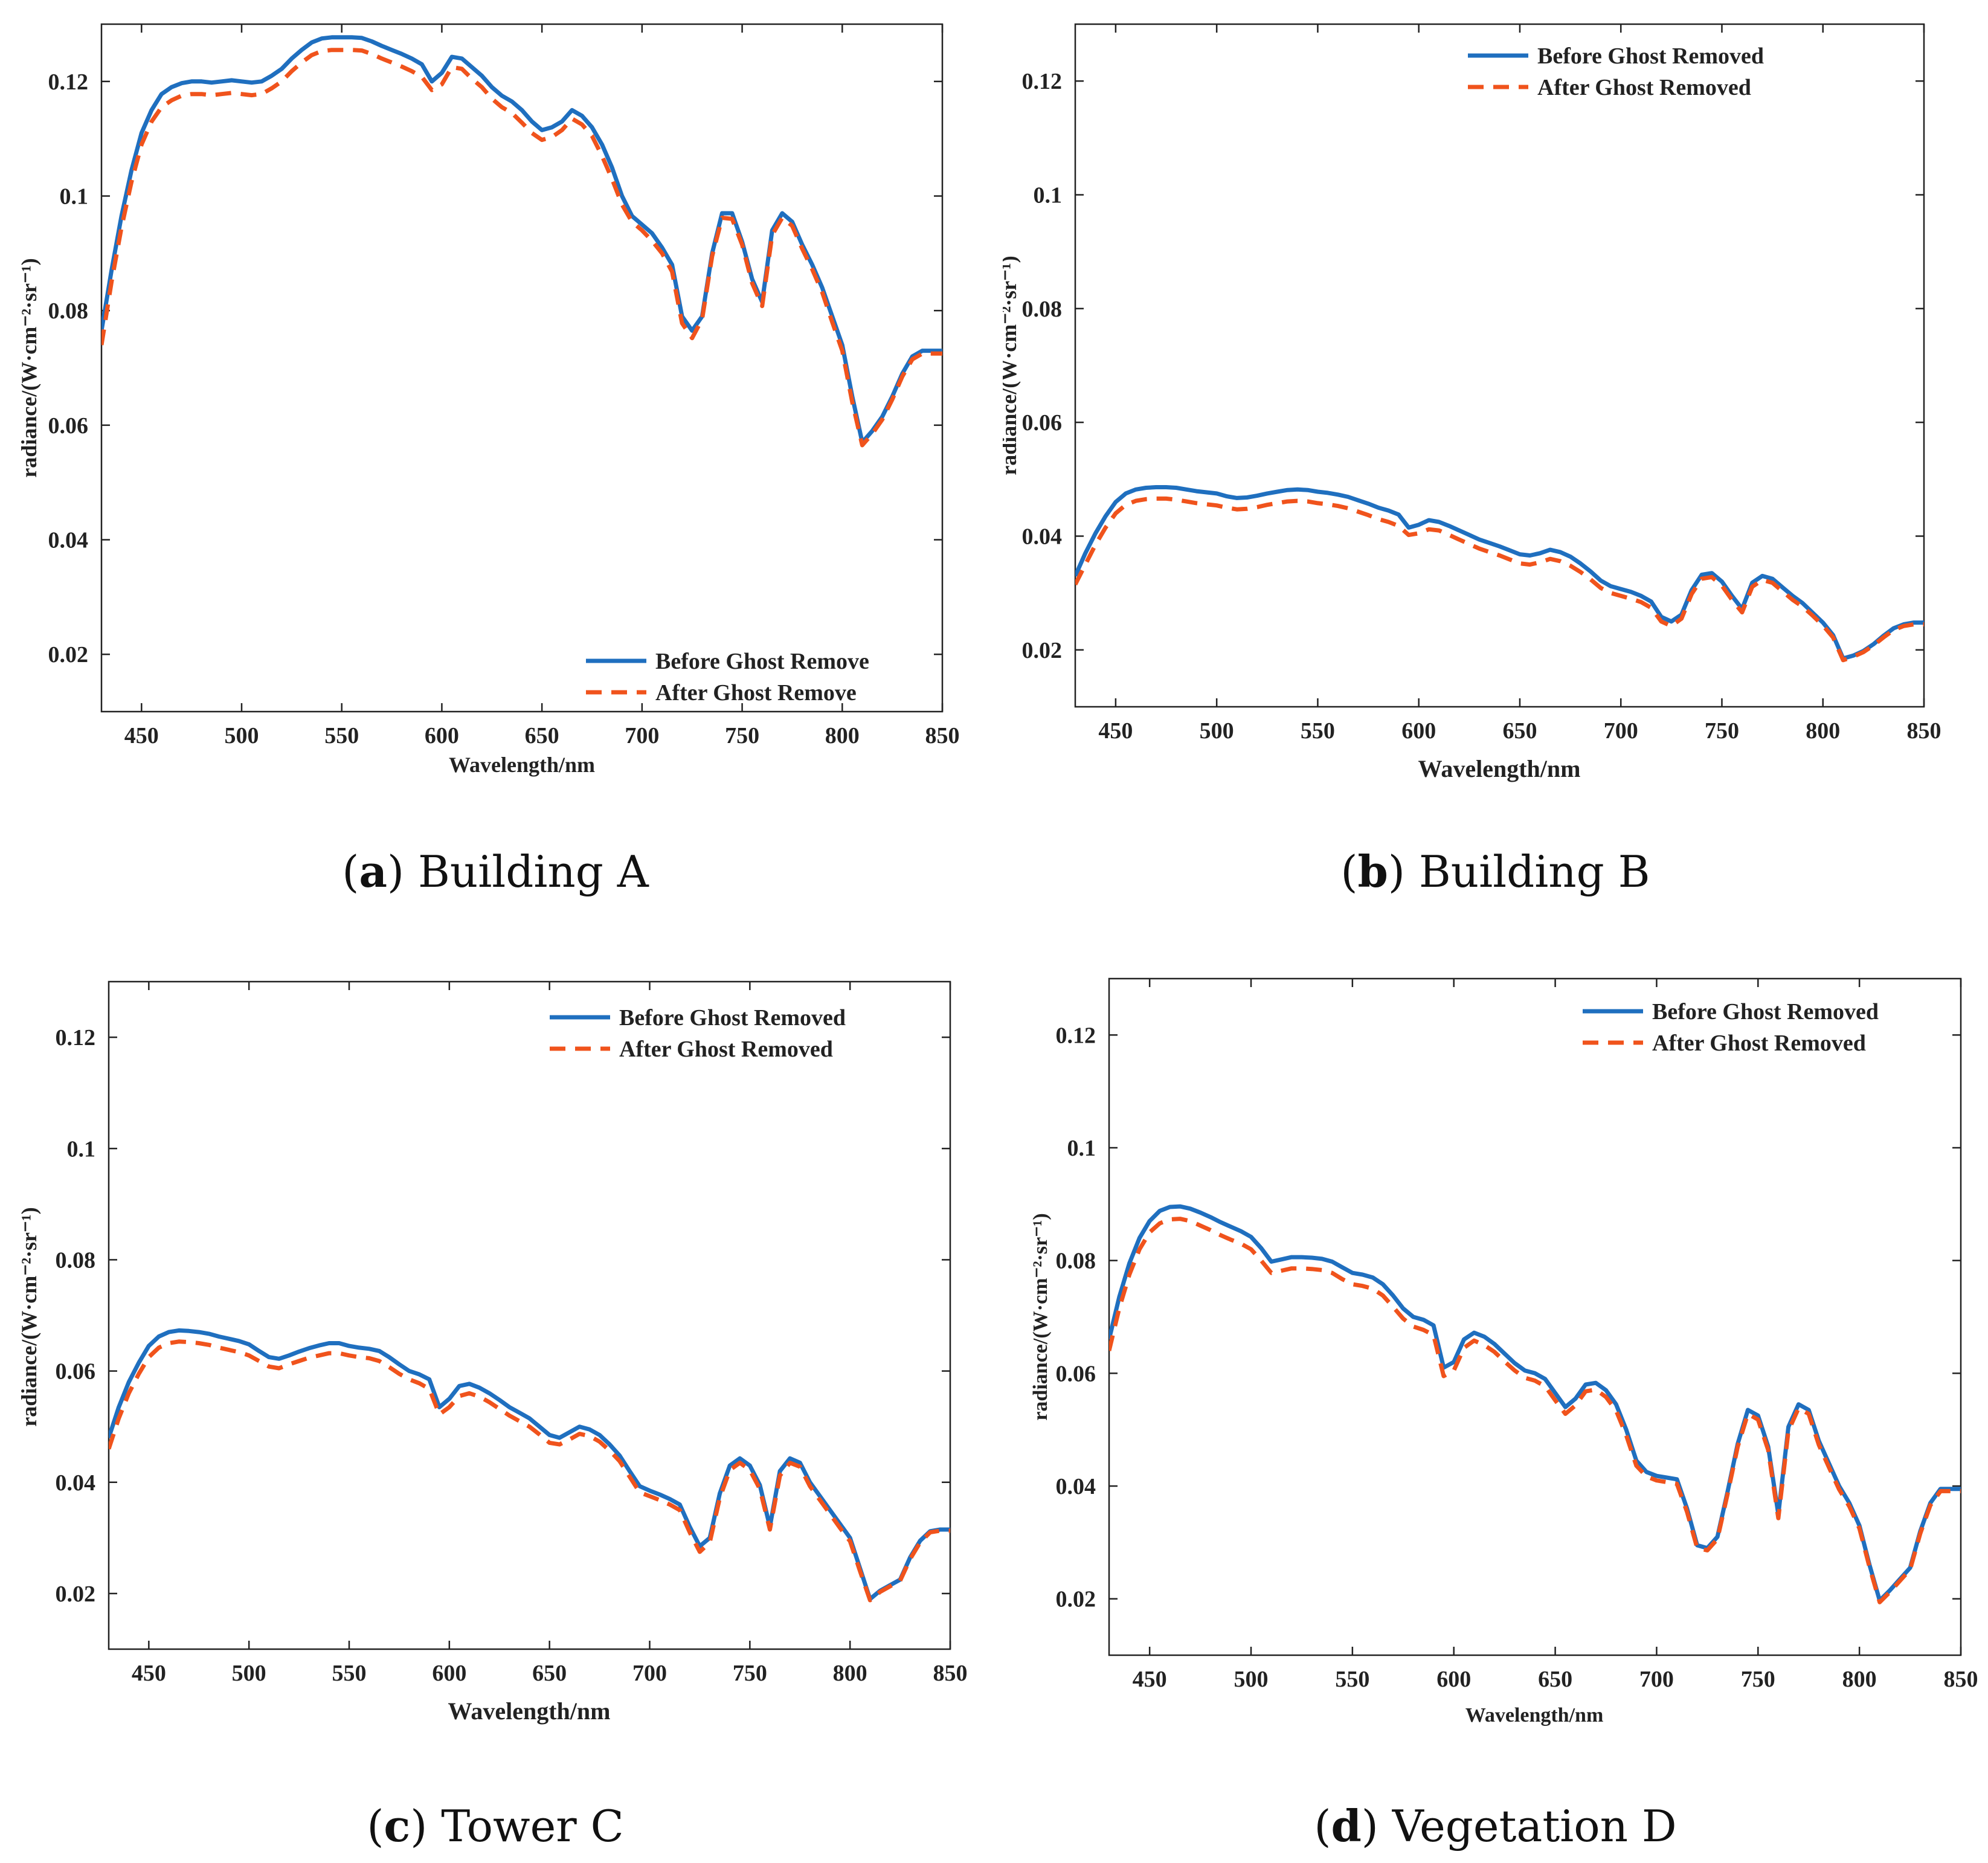 Image resolution: width=1988 pixels, height=1863 pixels. I want to click on caption-a: (a) Building A, so click(495, 871).